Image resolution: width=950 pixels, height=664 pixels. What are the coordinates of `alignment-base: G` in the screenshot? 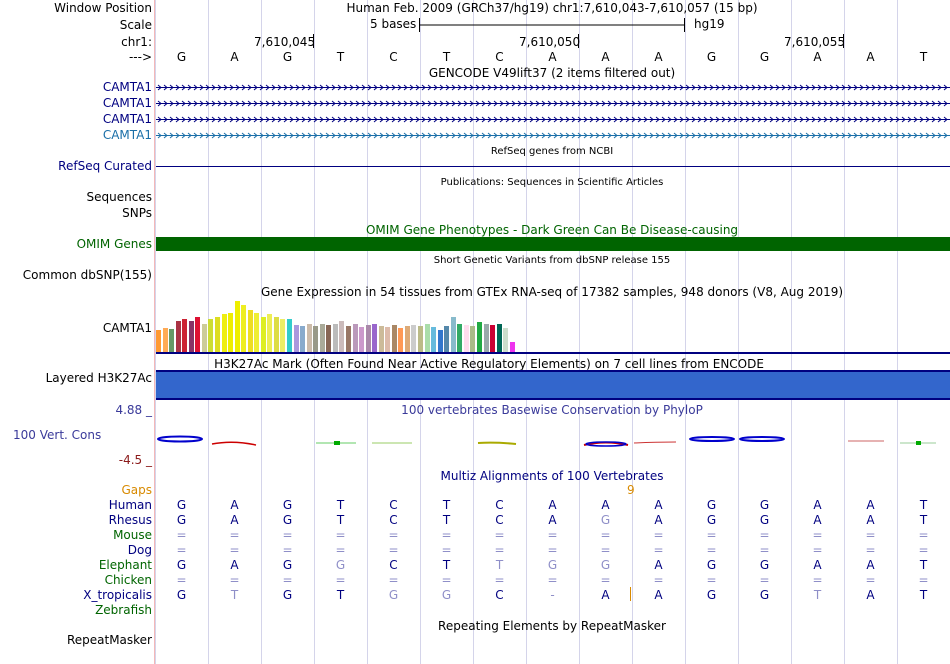 It's located at (393, 595).